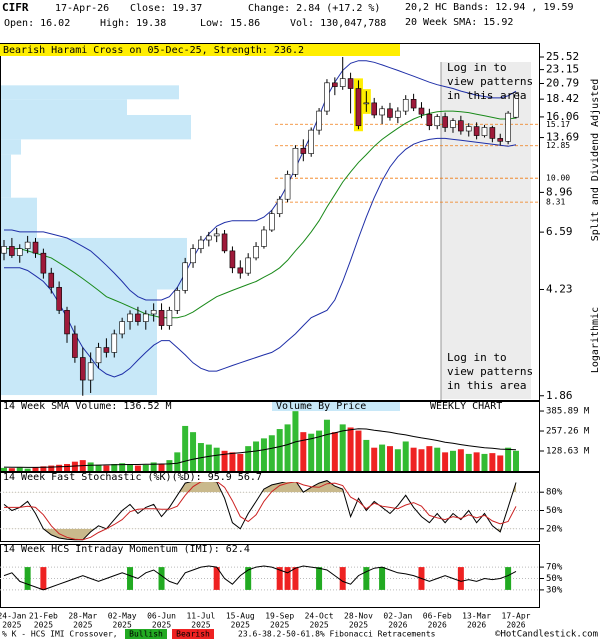 This screenshot has height=640, width=600. What do you see at coordinates (338, 23) in the screenshot?
I see `volume: Vol: 130,047,788` at bounding box center [338, 23].